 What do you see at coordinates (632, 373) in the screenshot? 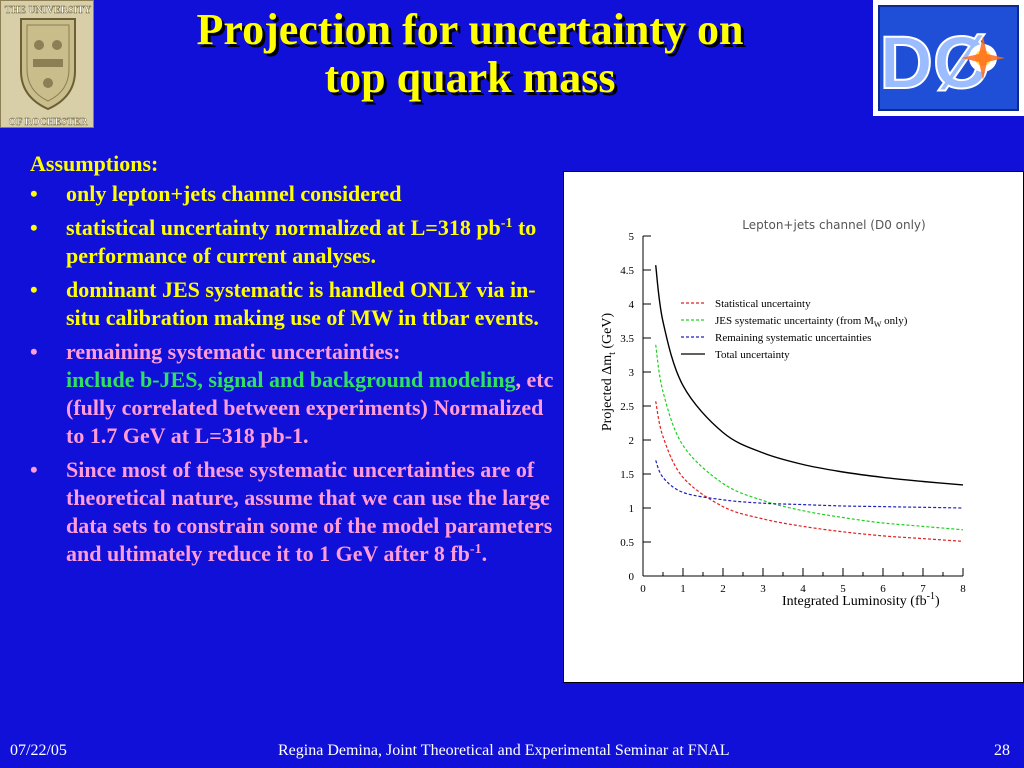
I see `y-tick-label: 3` at bounding box center [632, 373].